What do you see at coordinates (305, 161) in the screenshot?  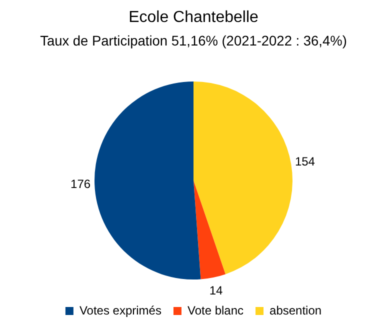 I see `data-label: 154` at bounding box center [305, 161].